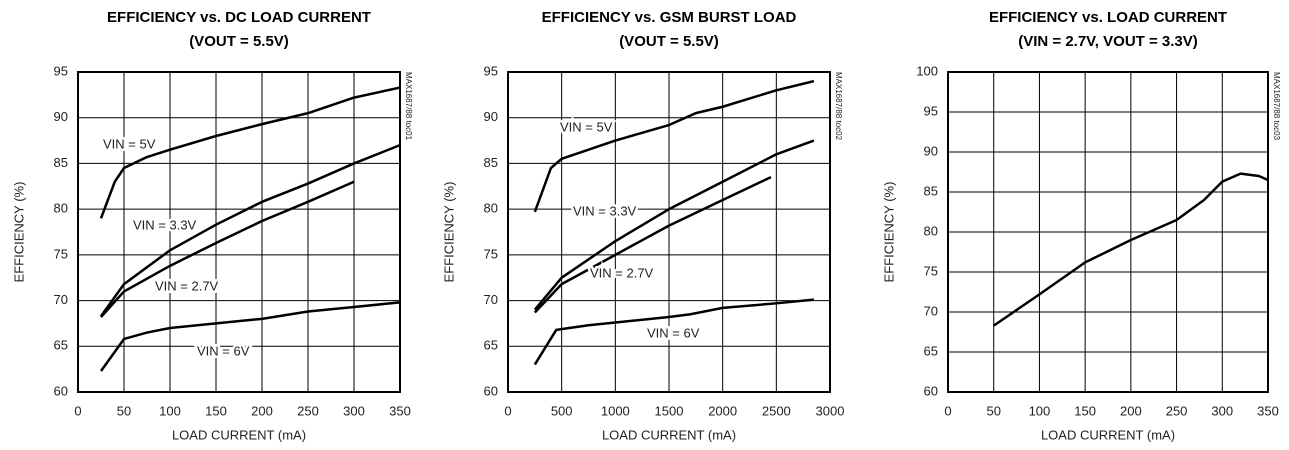 The height and width of the screenshot is (450, 1289). Describe the element at coordinates (830, 410) in the screenshot. I see `x-tick-label: 3000` at that location.